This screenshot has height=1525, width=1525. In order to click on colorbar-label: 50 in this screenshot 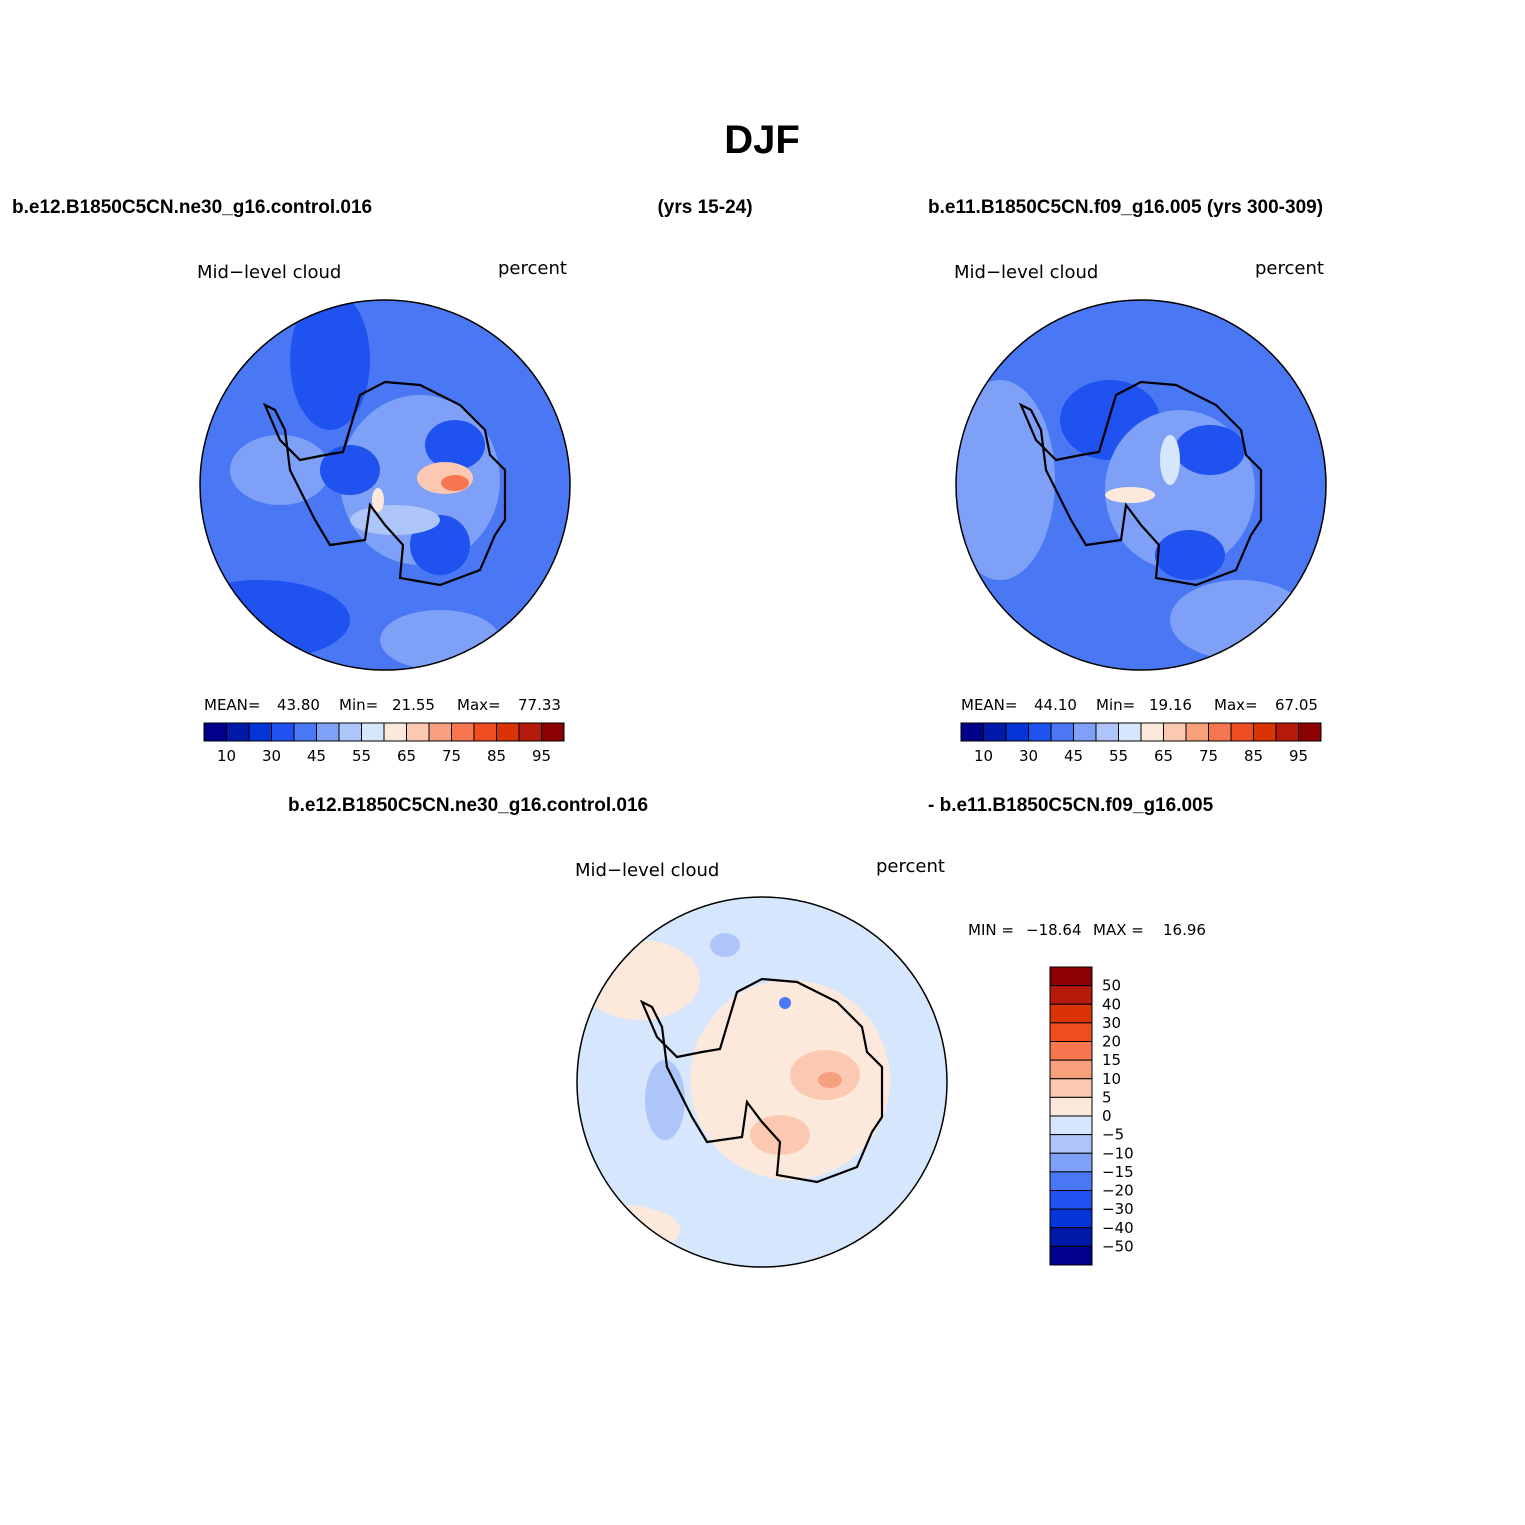, I will do `click(1111, 986)`.